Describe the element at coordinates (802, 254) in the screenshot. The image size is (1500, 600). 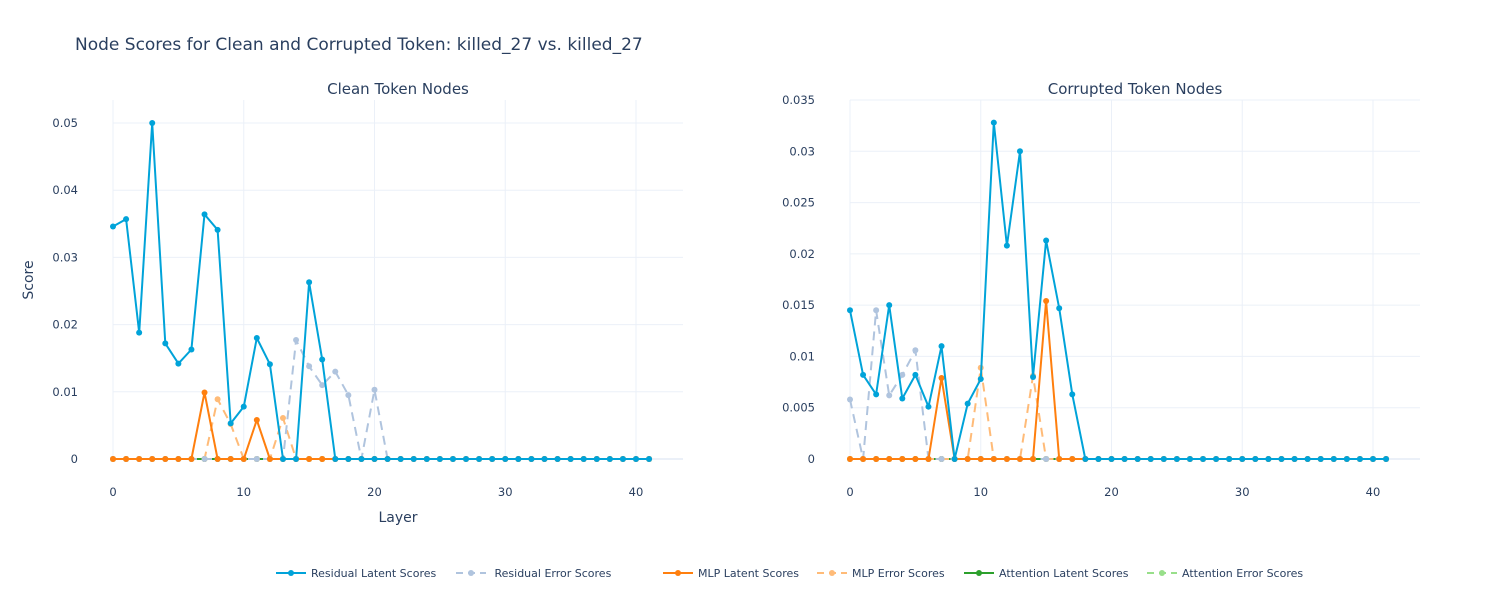
I see `y-tick-label: 0.02` at that location.